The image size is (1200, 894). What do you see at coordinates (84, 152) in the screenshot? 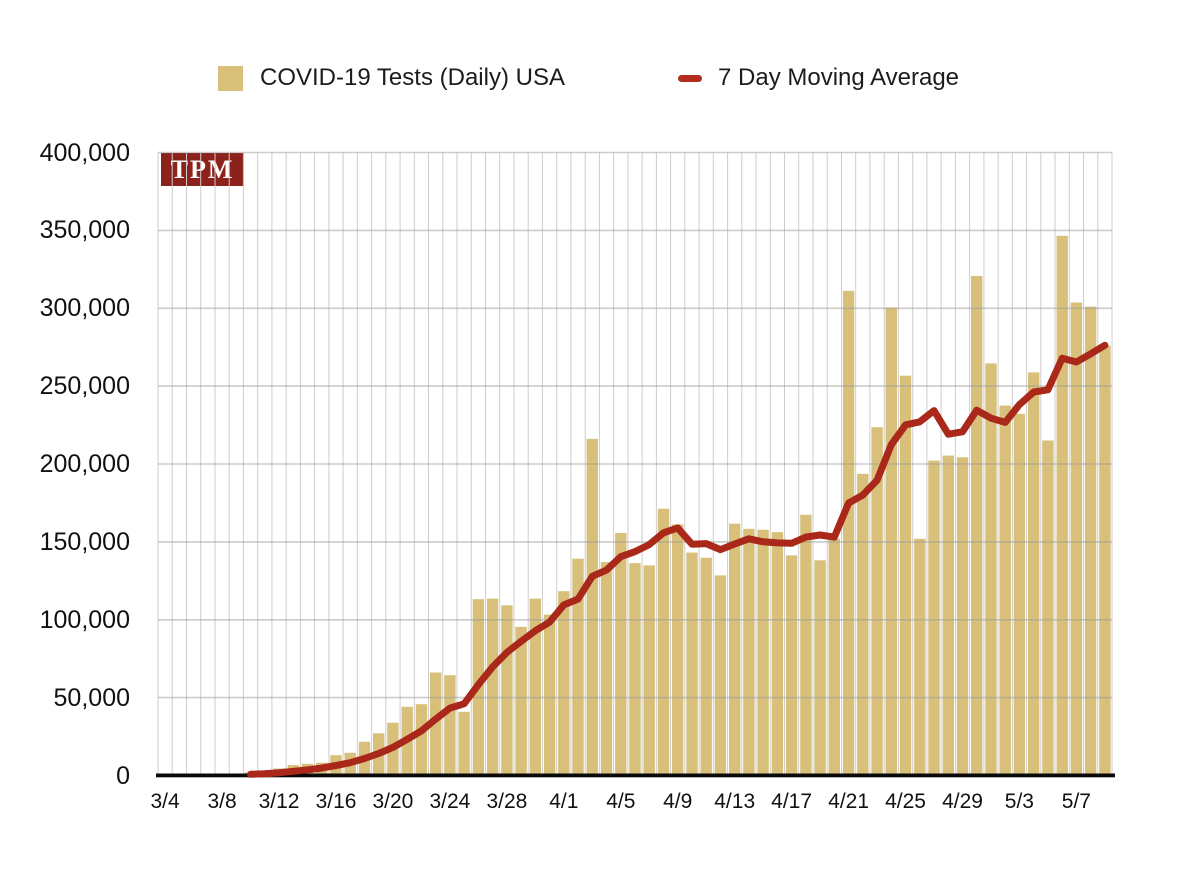
I see `y-tick-label: 400,000` at bounding box center [84, 152].